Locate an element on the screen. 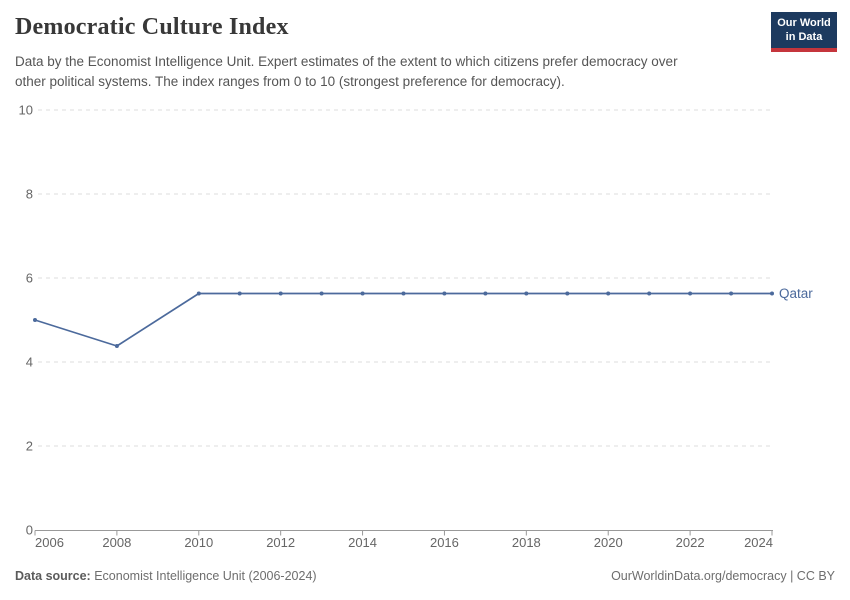 The image size is (850, 600). chart-title: Democratic Culture Index is located at coordinates (152, 27).